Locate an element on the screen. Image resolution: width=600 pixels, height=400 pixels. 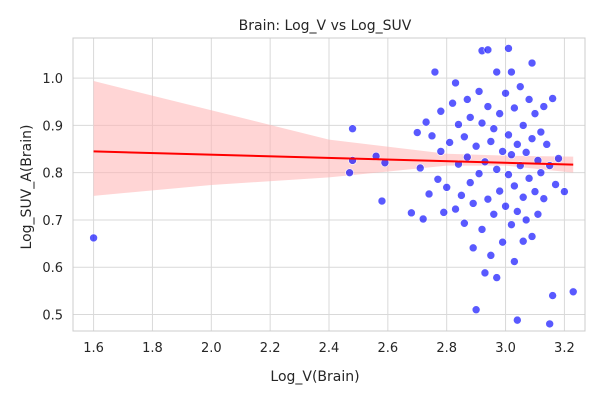
x-tick-label: 2.8 is located at coordinates (446, 348).